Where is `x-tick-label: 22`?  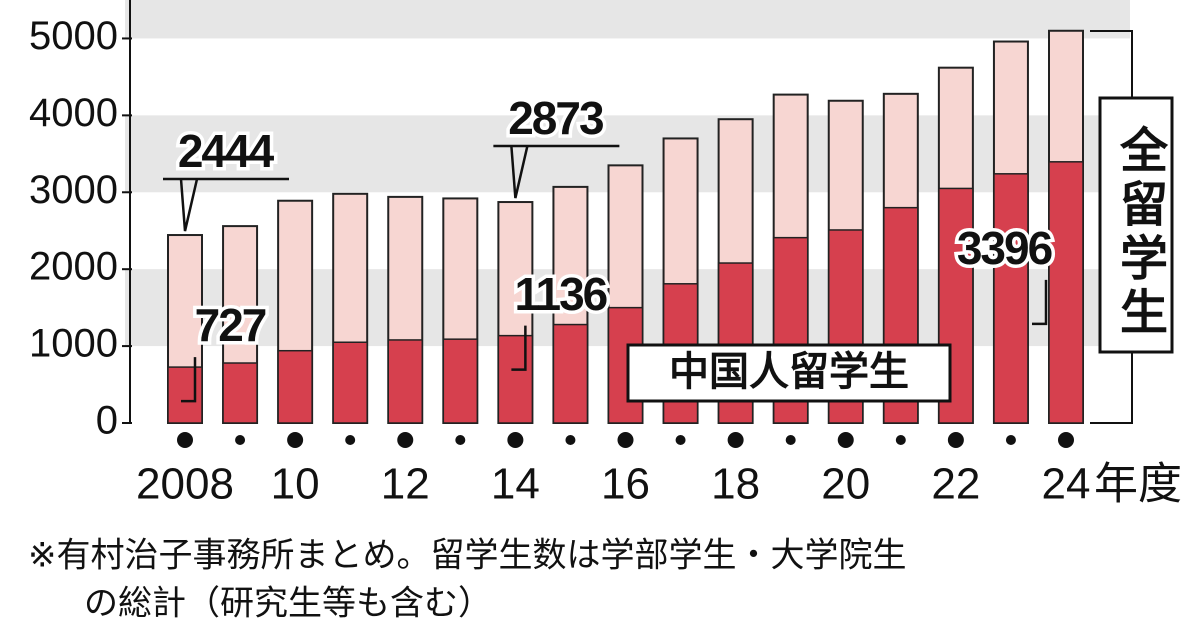 x-tick-label: 22 is located at coordinates (955, 484).